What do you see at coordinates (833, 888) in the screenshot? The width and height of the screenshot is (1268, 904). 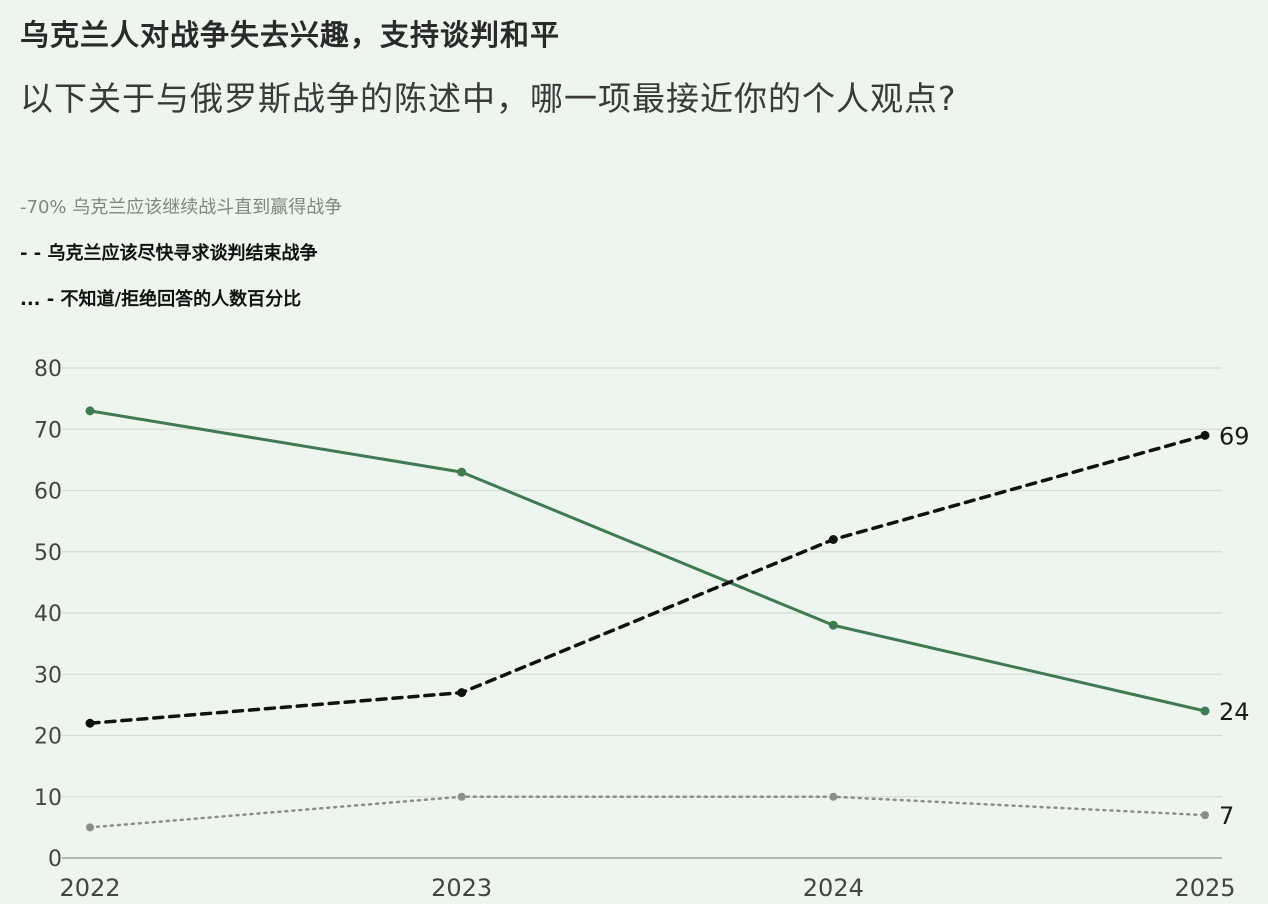 I see `x-tick-label: 2024` at bounding box center [833, 888].